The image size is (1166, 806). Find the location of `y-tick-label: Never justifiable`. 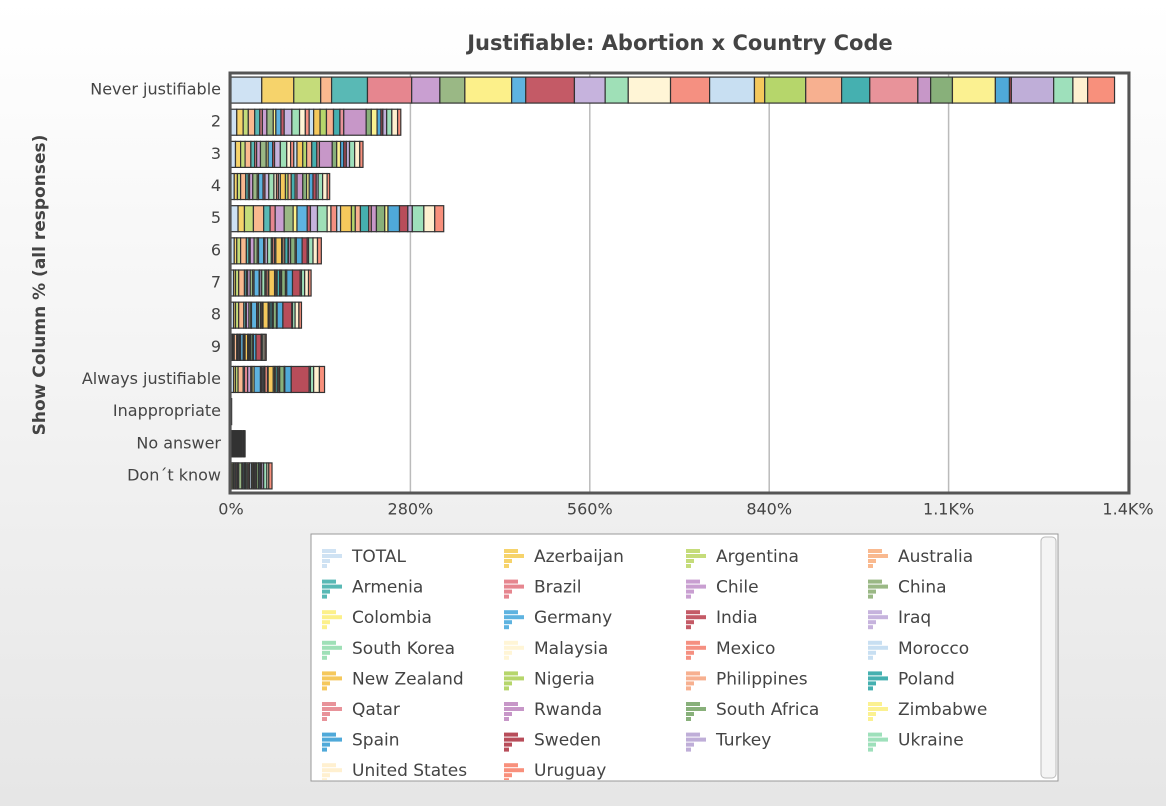

y-tick-label: Never justifiable is located at coordinates (155, 89).